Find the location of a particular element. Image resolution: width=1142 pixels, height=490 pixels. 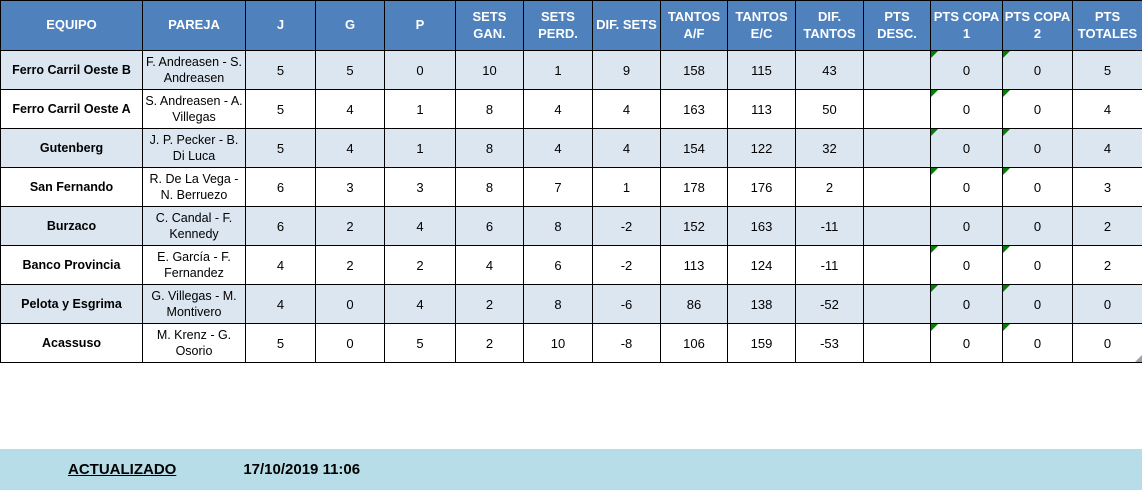

cell-pts-totales-value: 0 is located at coordinates (1107, 343).